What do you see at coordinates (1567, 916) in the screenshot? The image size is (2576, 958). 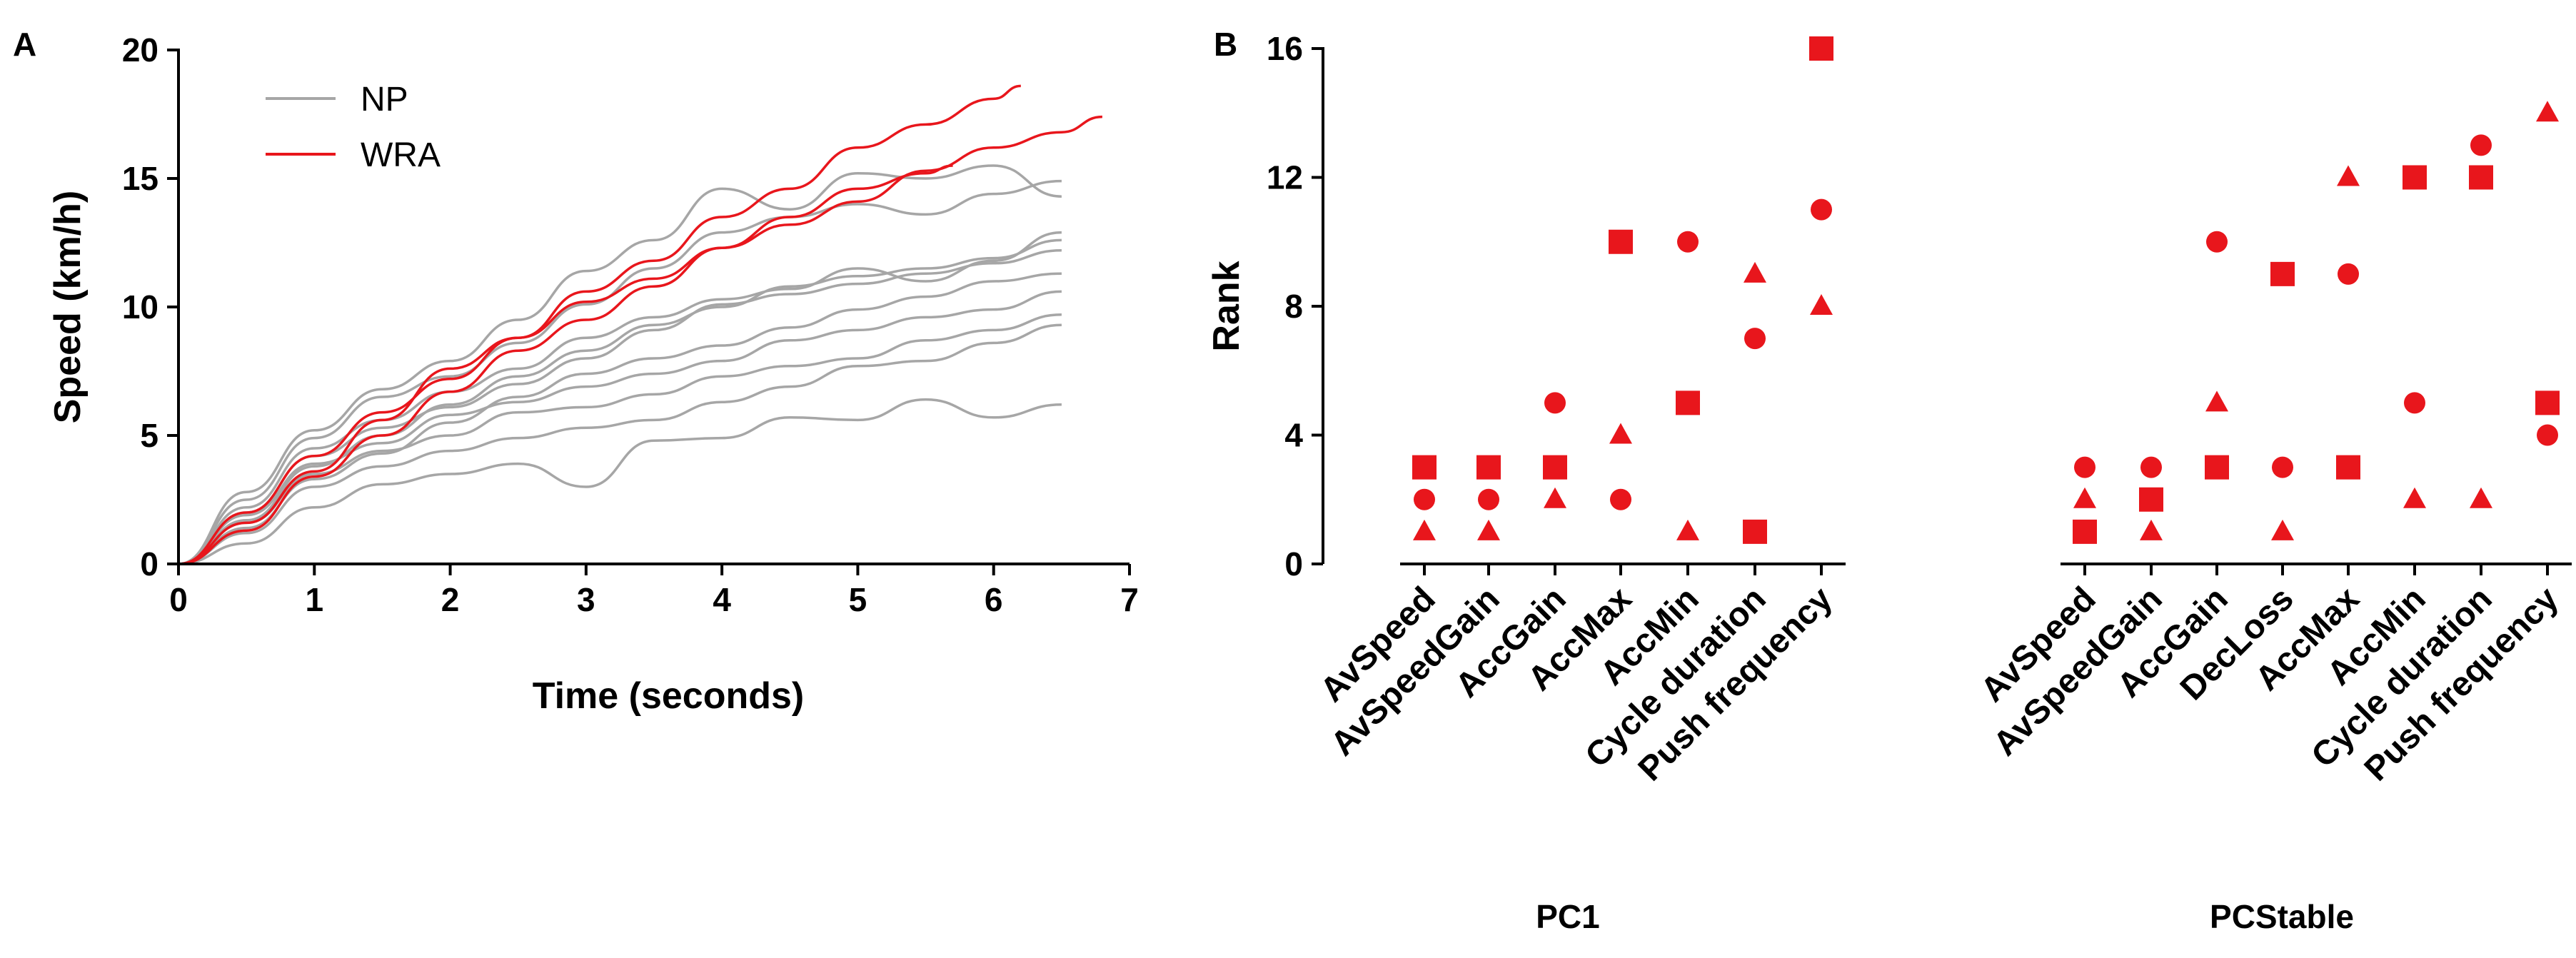 I see `group-label-pc1: PC1` at bounding box center [1567, 916].